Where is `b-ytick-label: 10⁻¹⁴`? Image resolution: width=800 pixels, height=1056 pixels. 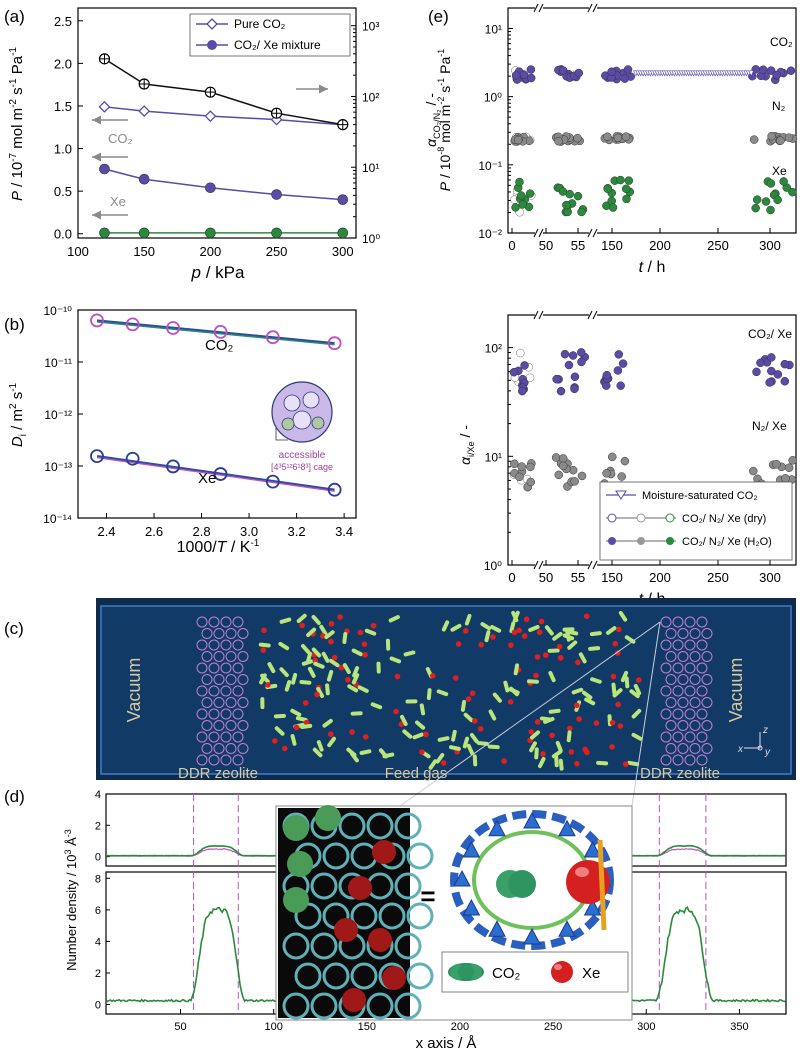
b-ytick-label: 10⁻¹⁴ is located at coordinates (57, 519).